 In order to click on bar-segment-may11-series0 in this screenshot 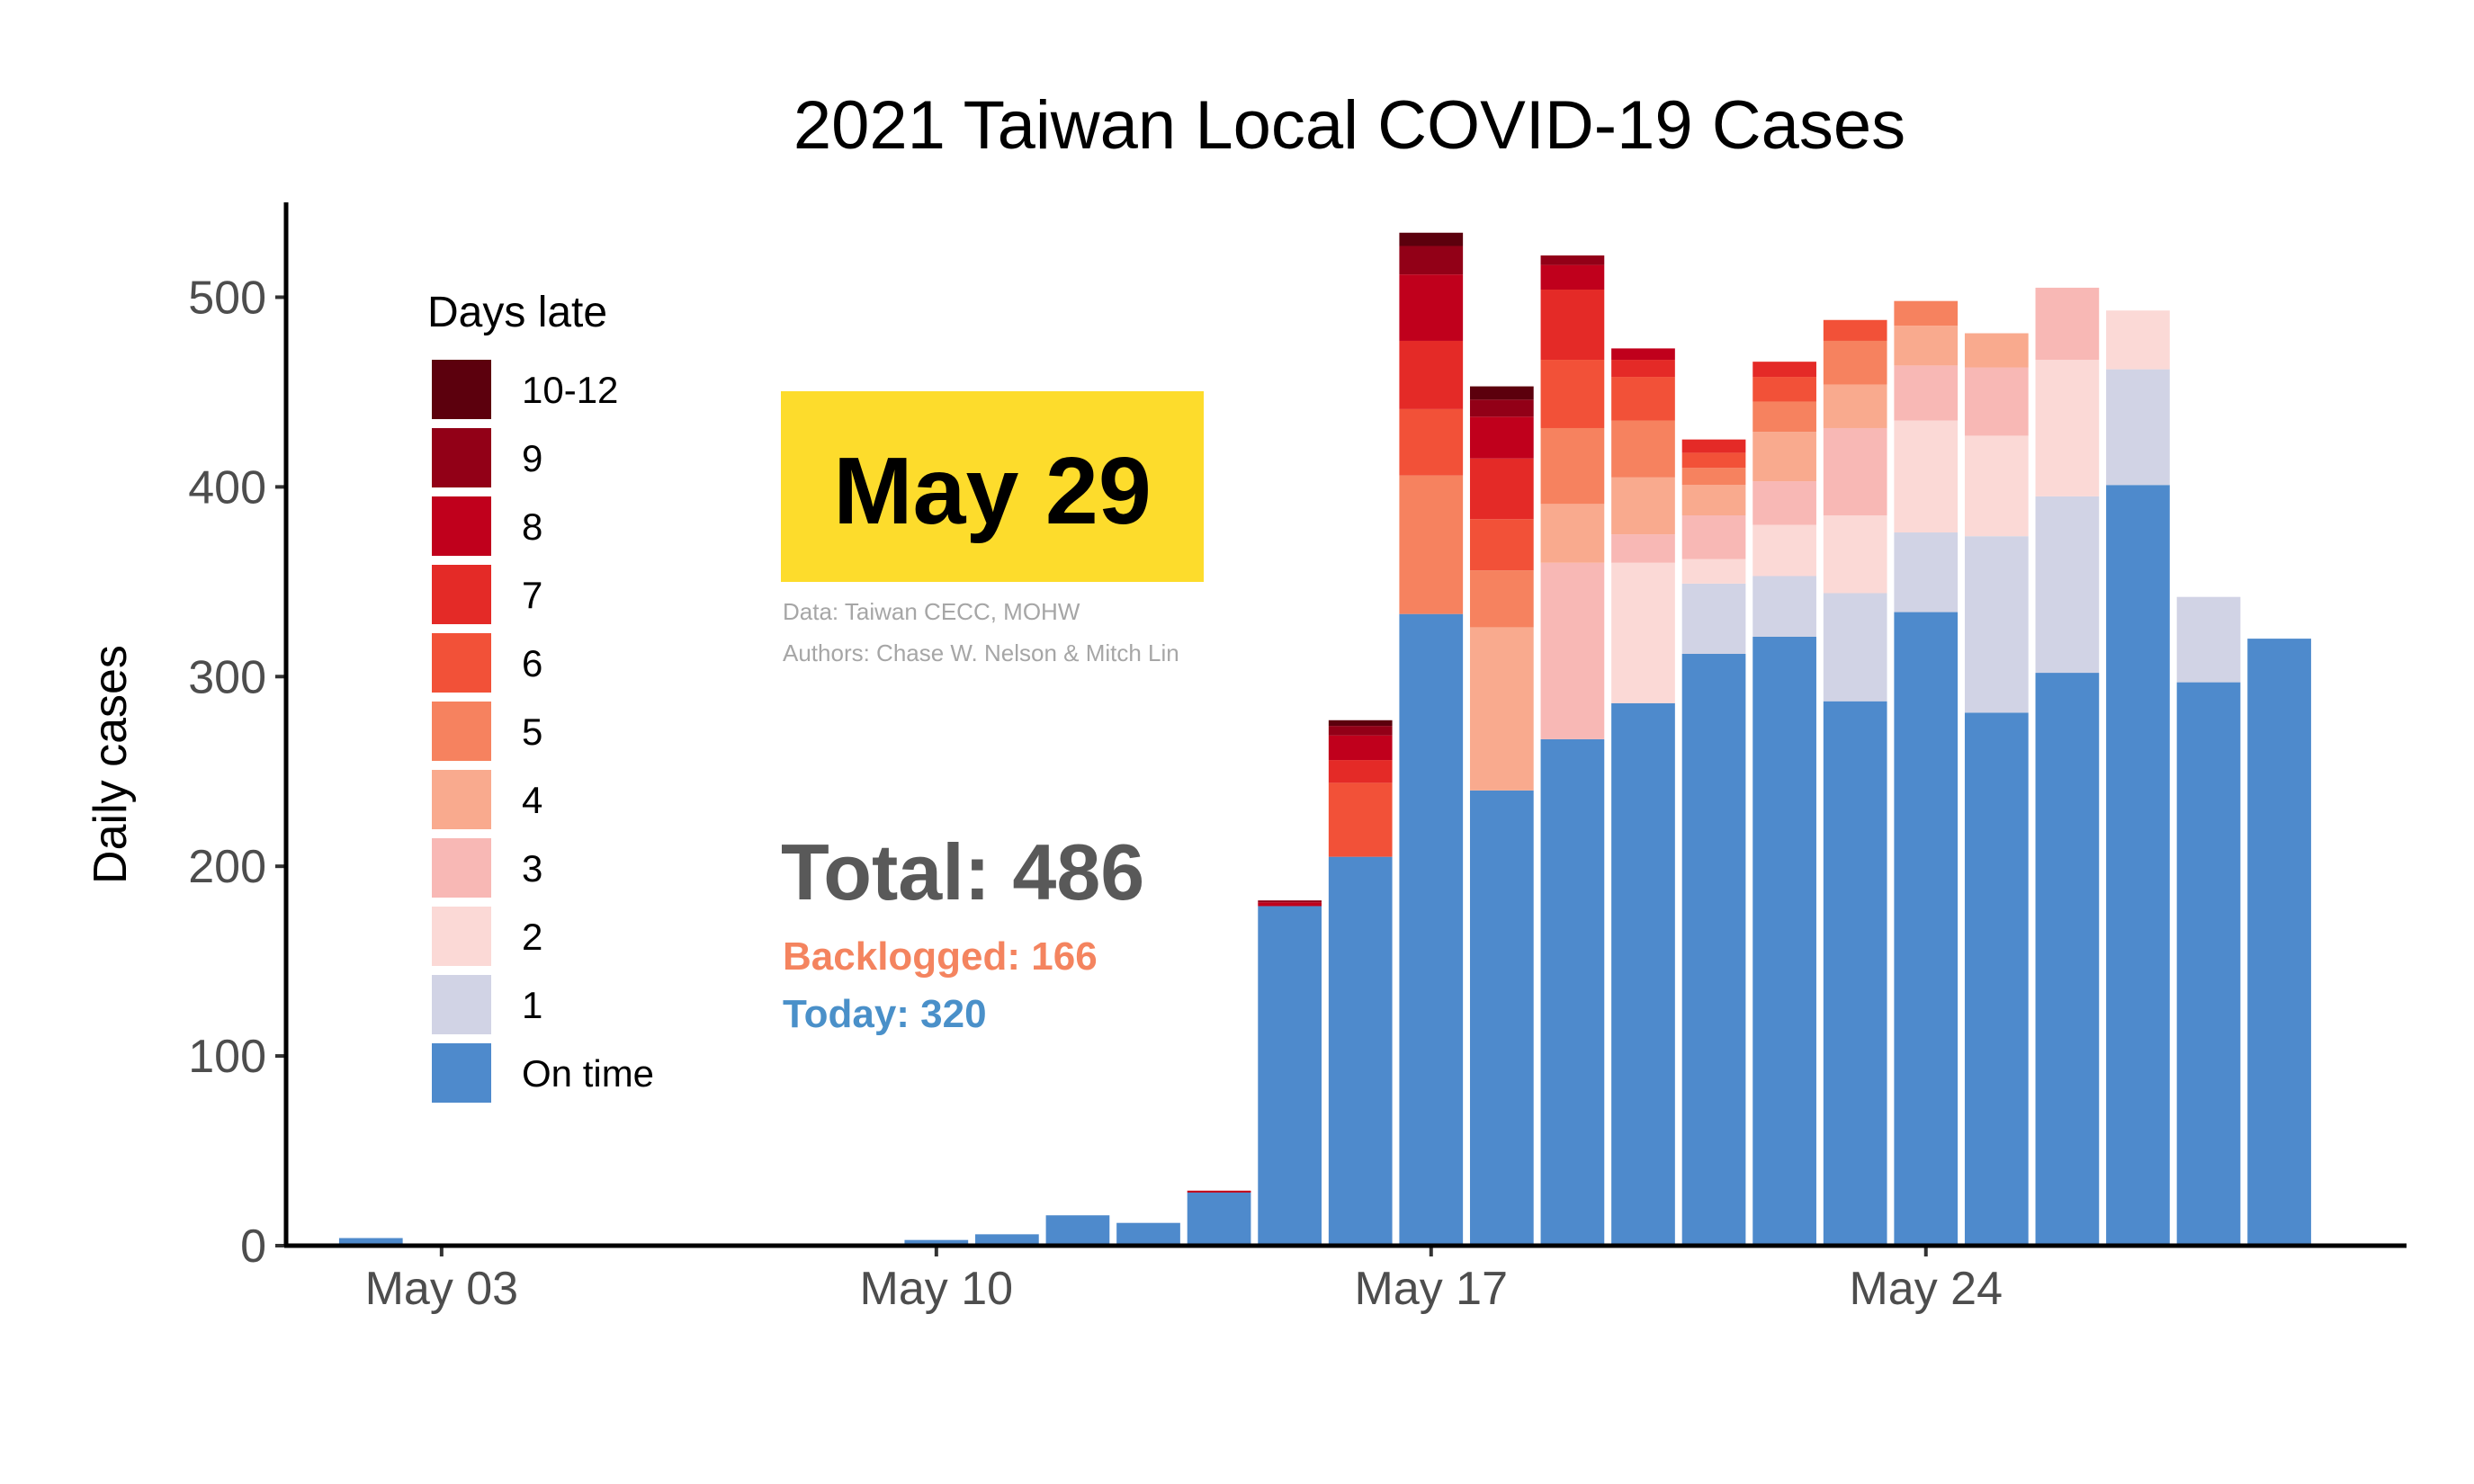, I will do `click(1007, 1240)`.